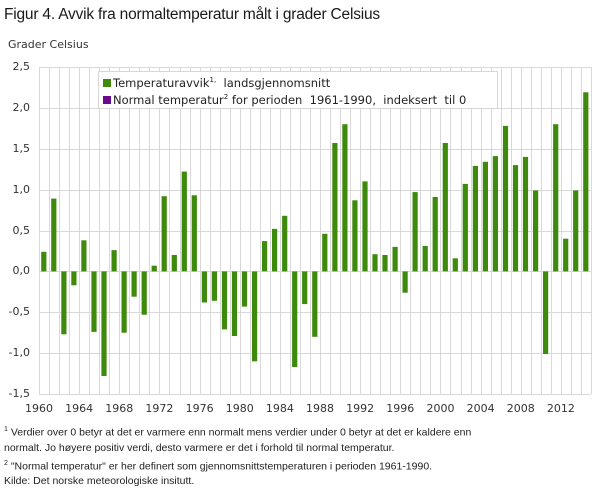 The width and height of the screenshot is (609, 489). What do you see at coordinates (107, 83) in the screenshot?
I see `green-square-icon` at bounding box center [107, 83].